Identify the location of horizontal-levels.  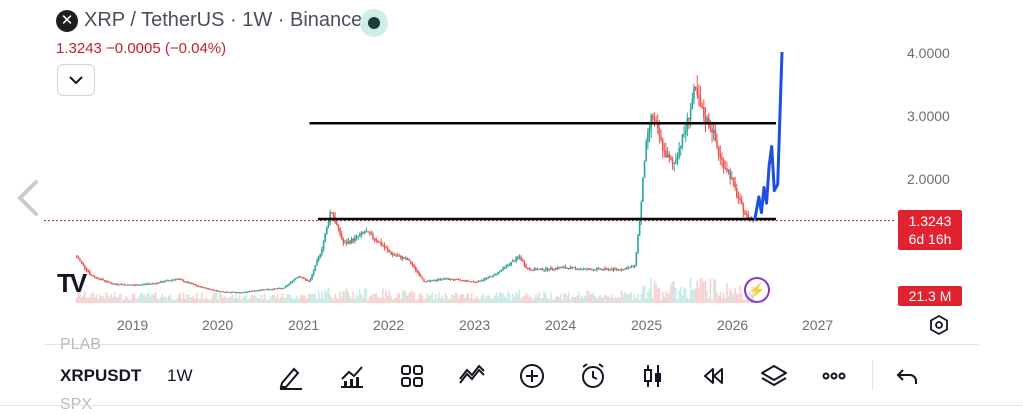
(542, 171).